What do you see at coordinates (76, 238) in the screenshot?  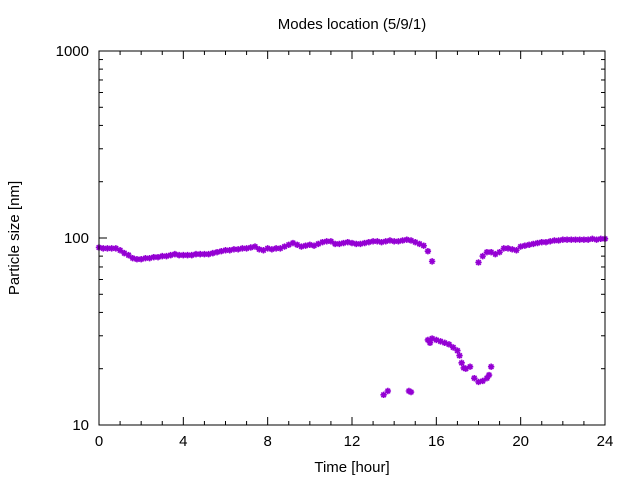 I see `y-tick-label: 100` at bounding box center [76, 238].